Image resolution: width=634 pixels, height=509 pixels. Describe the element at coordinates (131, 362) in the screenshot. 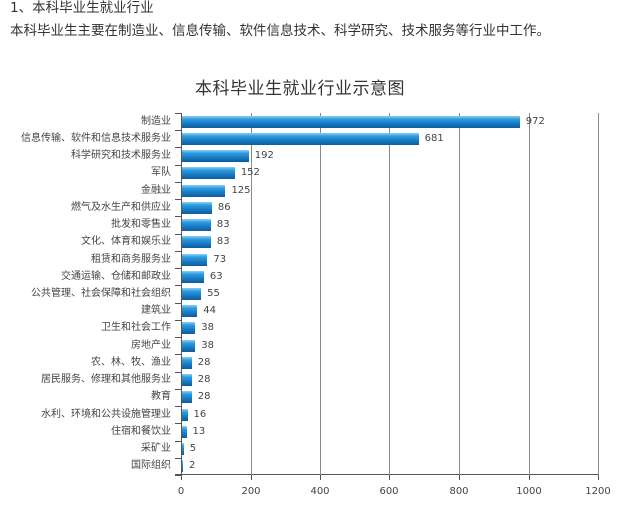

I see `category-label: 农、林、牧、渔业` at that location.